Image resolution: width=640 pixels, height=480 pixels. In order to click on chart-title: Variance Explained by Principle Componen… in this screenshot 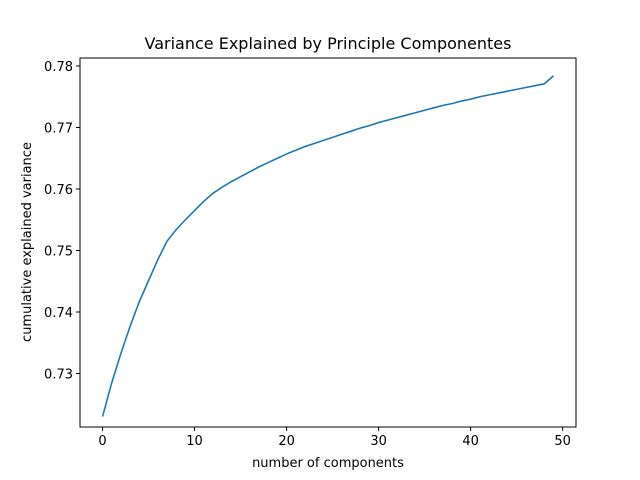, I will do `click(328, 43)`.